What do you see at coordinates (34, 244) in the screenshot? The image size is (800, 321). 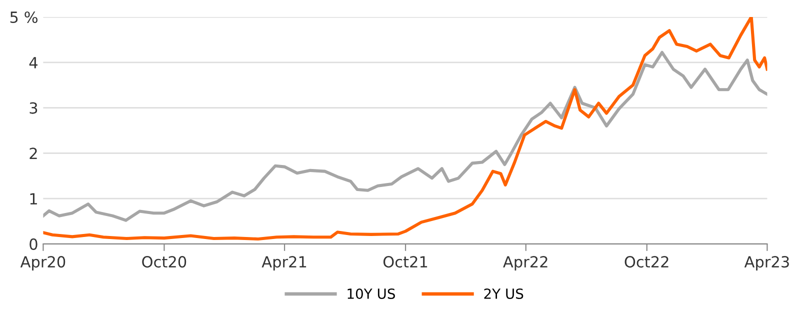 I see `y-tick-label: 0` at bounding box center [34, 244].